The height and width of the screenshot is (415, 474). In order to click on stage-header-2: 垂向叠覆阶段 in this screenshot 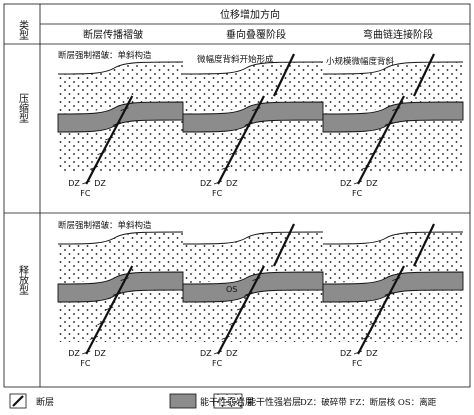, I will do `click(256, 34)`.